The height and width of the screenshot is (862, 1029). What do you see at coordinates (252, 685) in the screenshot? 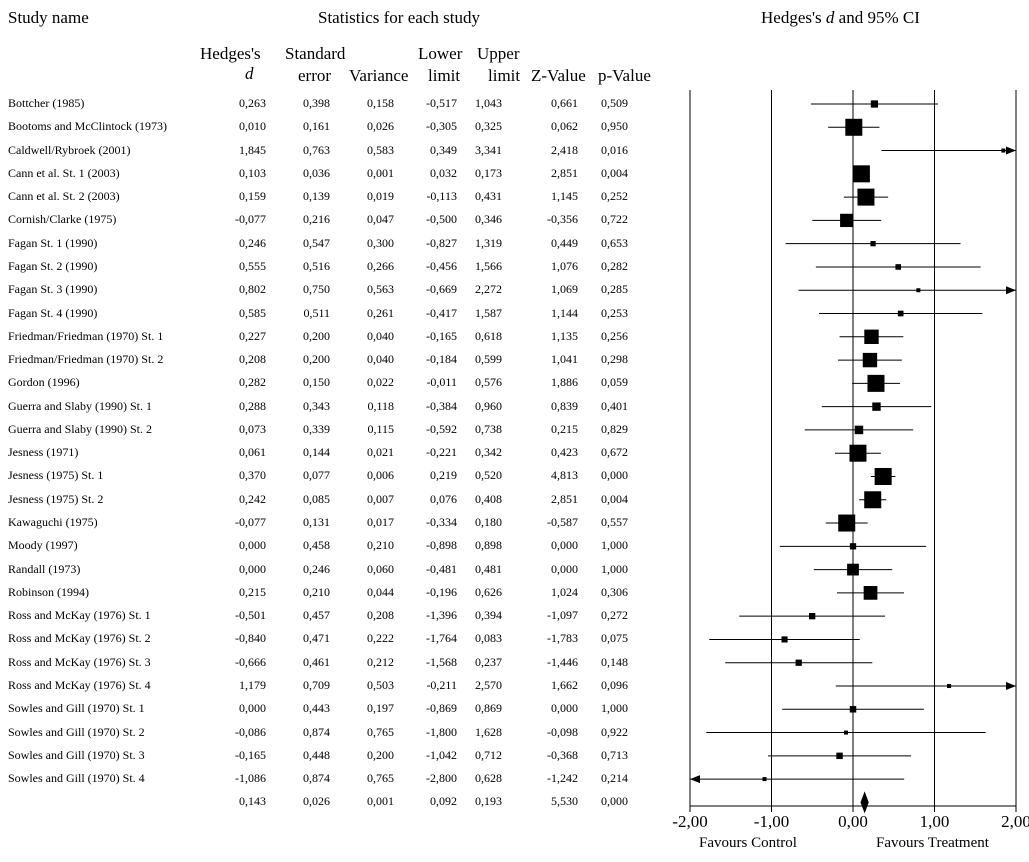
I see `cell-d: 1,179` at bounding box center [252, 685].